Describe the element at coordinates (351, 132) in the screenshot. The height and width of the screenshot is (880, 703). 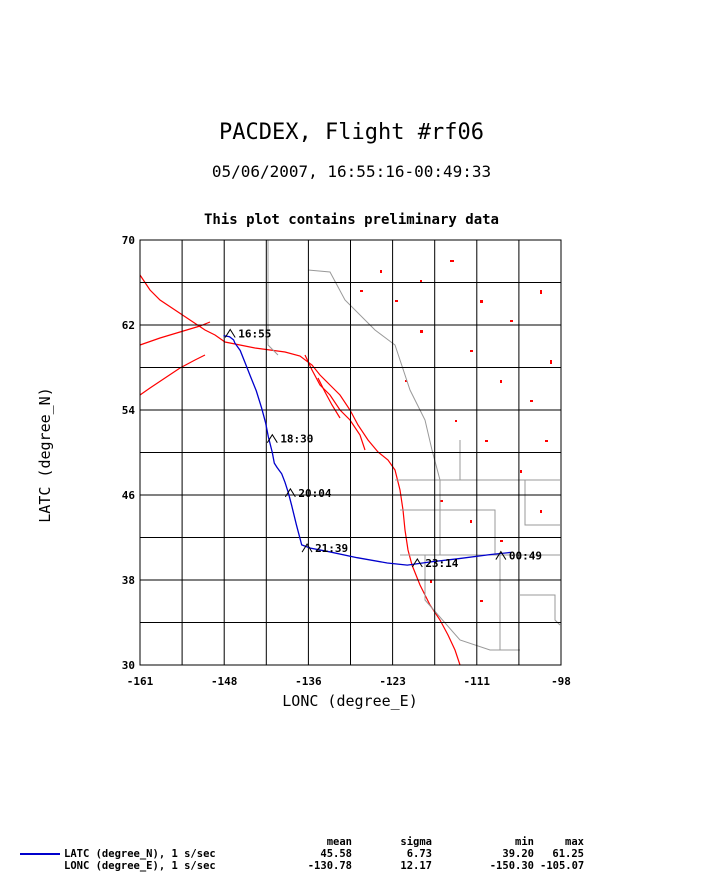
I see `plot-title: PACDEX, Flight #rf06` at that location.